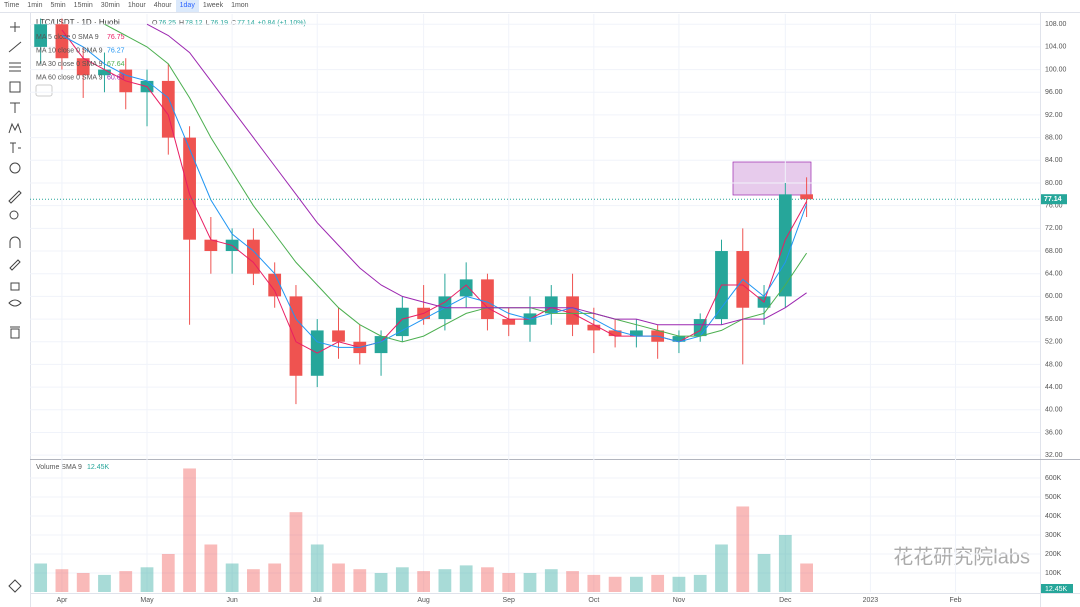  Describe the element at coordinates (83, 5) in the screenshot. I see `interval-button: 15min` at that location.